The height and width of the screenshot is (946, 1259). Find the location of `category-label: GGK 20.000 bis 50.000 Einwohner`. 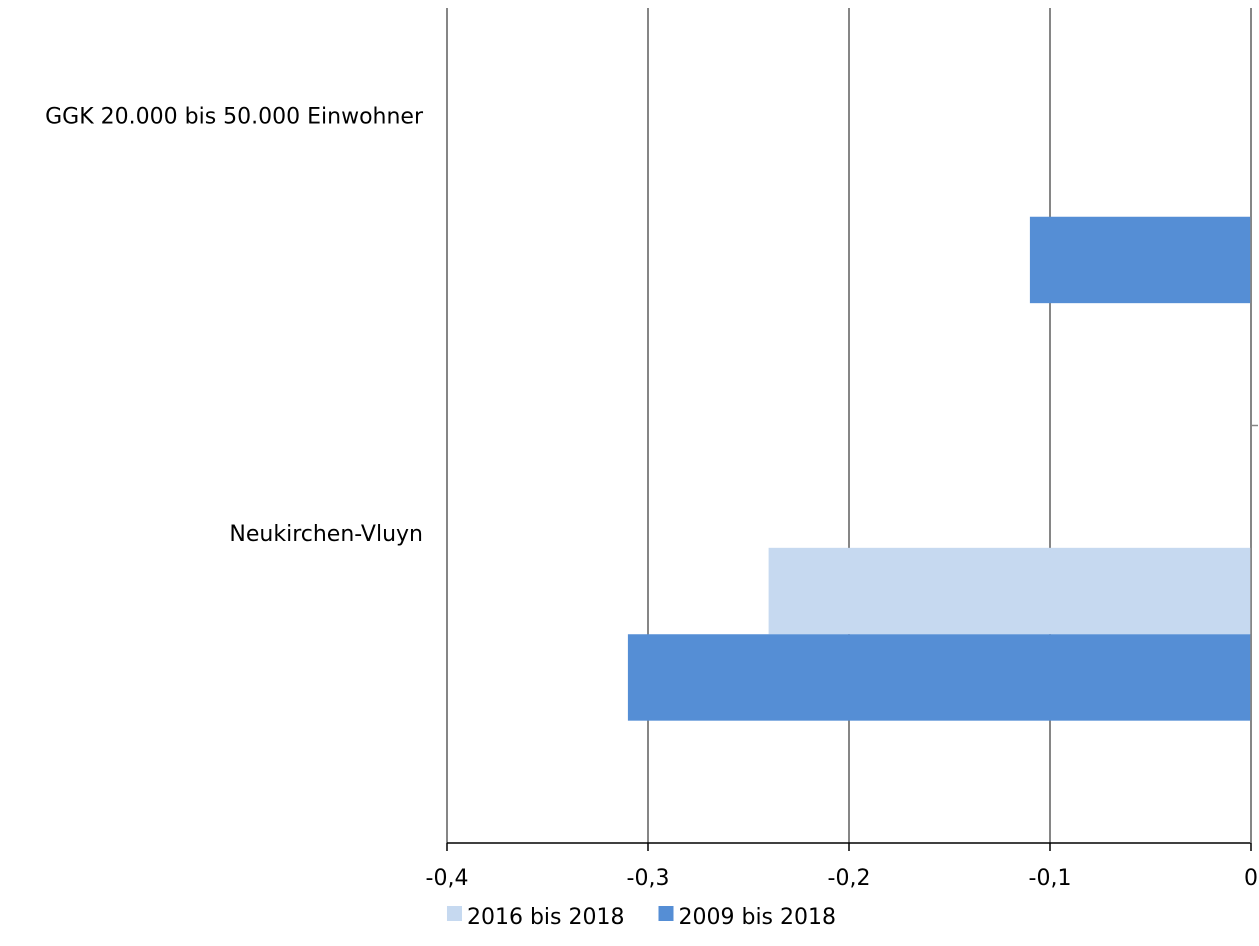

category-label: GGK 20.000 bis 50.000 Einwohner is located at coordinates (234, 116).